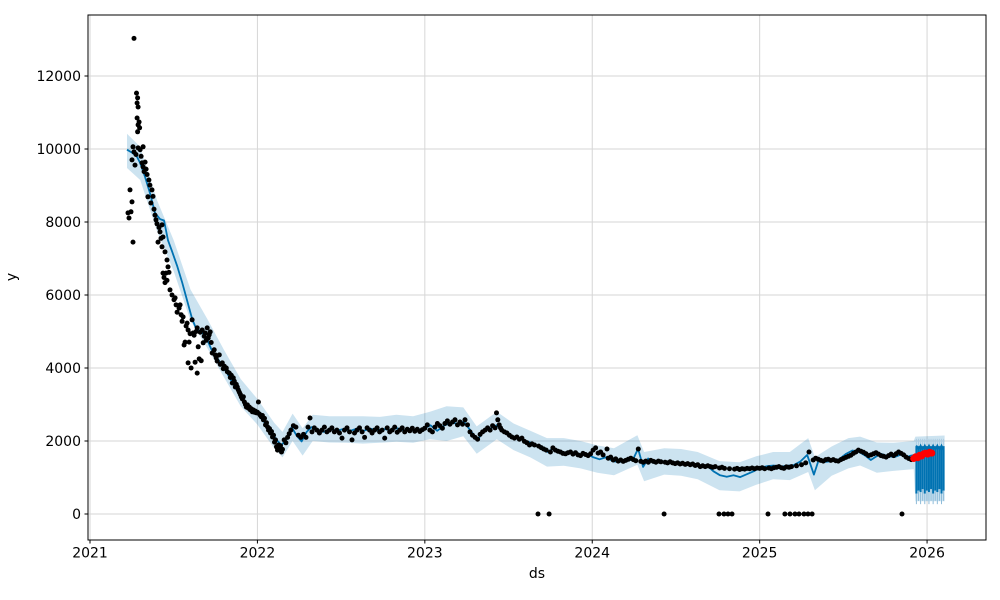 The image size is (1000, 600). I want to click on y-tick-label: 0, so click(76, 515).